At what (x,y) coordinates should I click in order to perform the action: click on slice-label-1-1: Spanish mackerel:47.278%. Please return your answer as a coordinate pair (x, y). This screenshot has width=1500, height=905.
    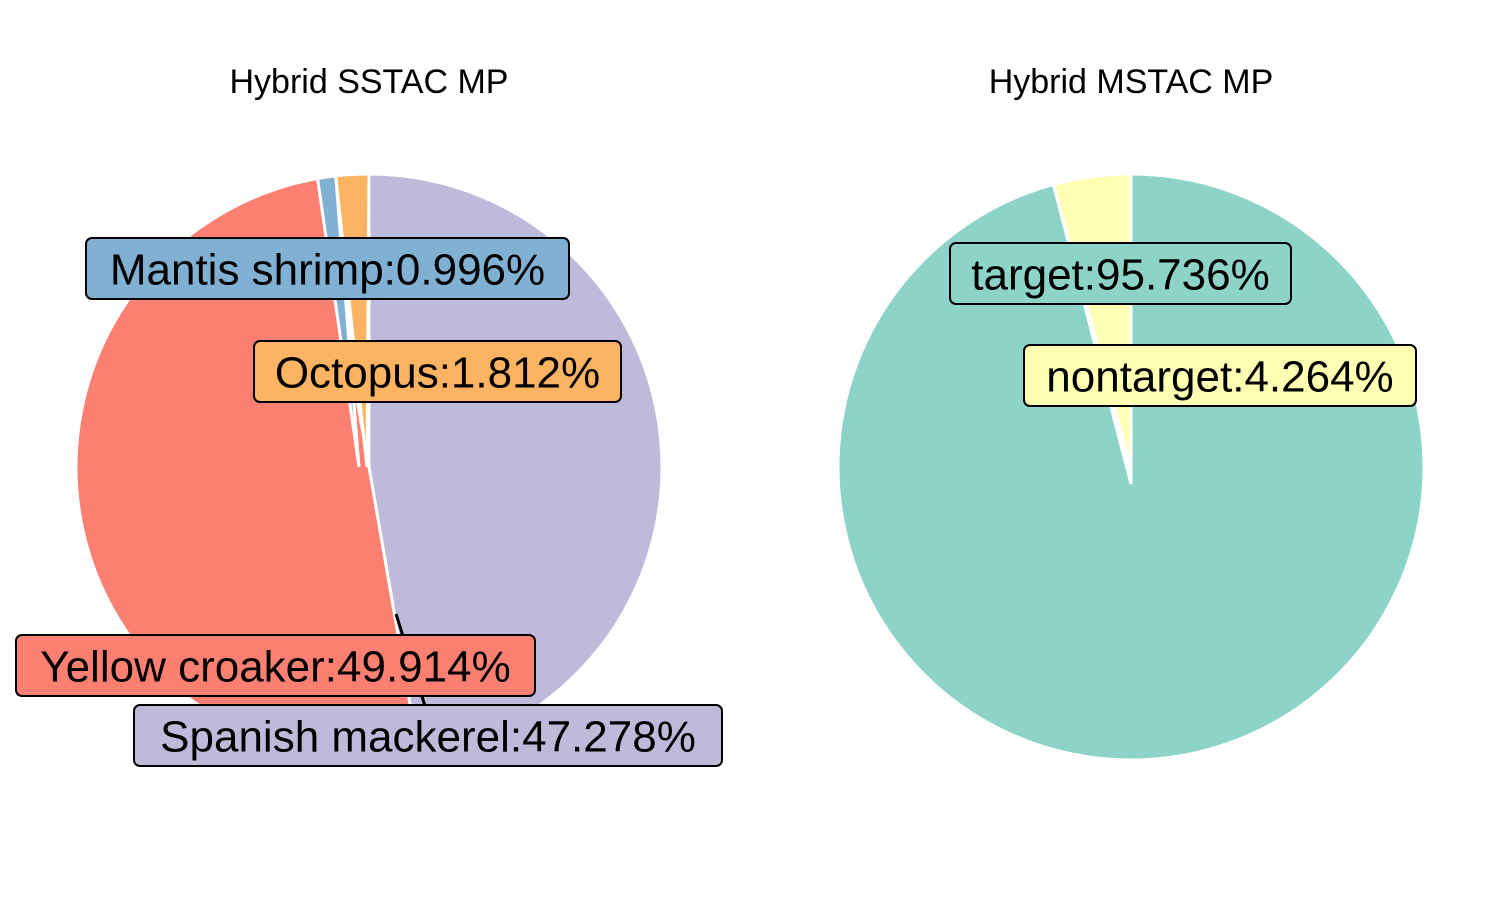
    Looking at the image, I should click on (428, 737).